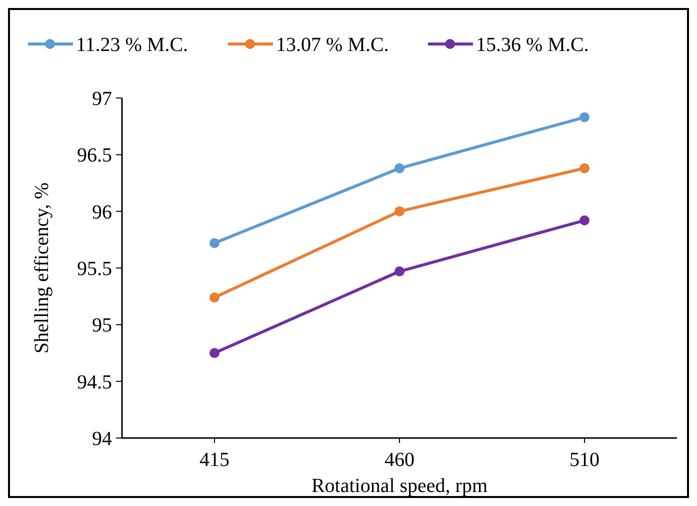 This screenshot has height=506, width=697. Describe the element at coordinates (215, 460) in the screenshot. I see `x-tick-label: 415` at that location.